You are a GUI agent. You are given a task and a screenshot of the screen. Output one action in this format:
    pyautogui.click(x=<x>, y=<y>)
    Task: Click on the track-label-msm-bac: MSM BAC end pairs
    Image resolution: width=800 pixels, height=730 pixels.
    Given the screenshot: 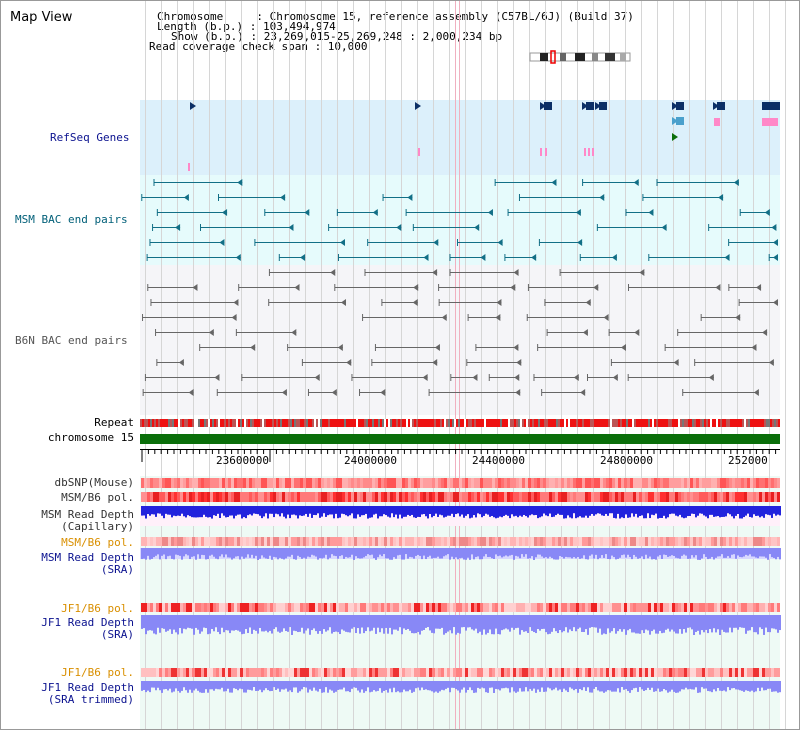 What is the action you would take?
    pyautogui.click(x=71, y=219)
    